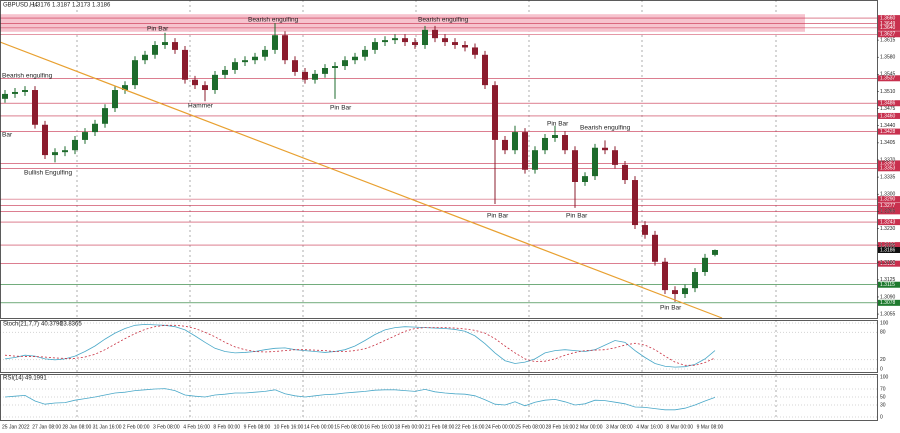 This screenshot has height=433, width=900. What do you see at coordinates (589, 427) in the screenshot?
I see `x-tick-label: 2 Mar 00:00` at bounding box center [589, 427].